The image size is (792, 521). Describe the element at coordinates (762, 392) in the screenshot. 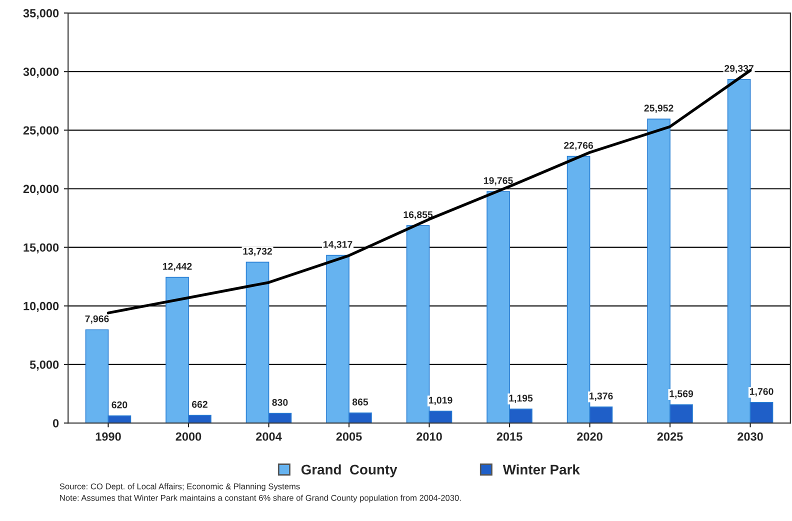

I see `data-label: 1,760` at that location.